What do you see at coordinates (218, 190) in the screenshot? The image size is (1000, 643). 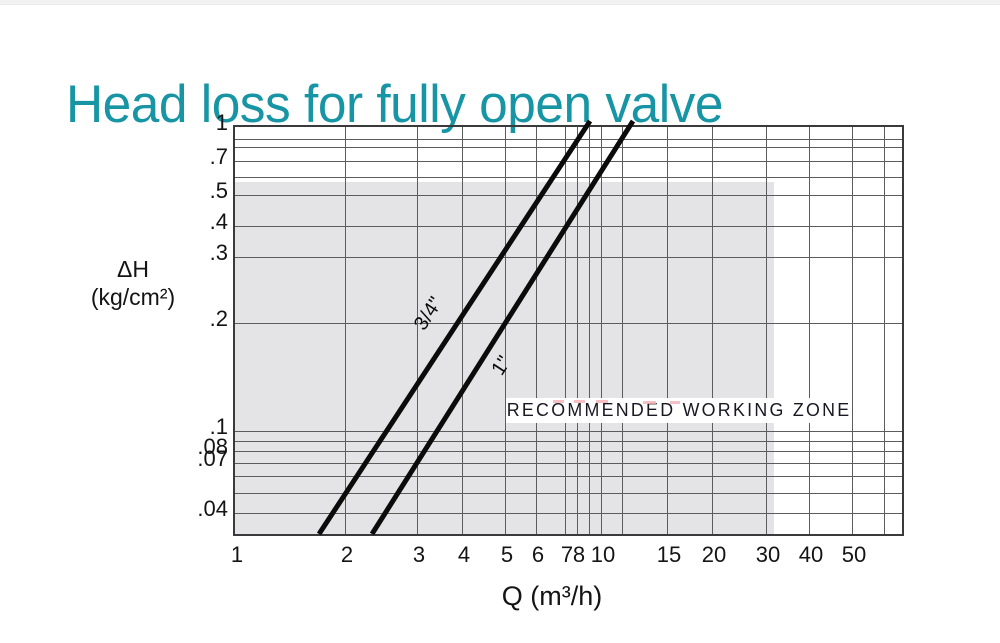 I see `y-tick-label: .5` at bounding box center [218, 190].